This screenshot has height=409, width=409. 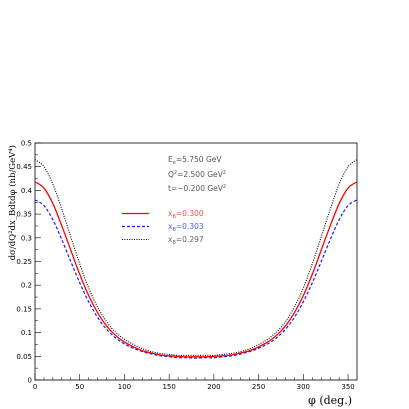 I want to click on x-tick-label: 300, so click(x=303, y=387).